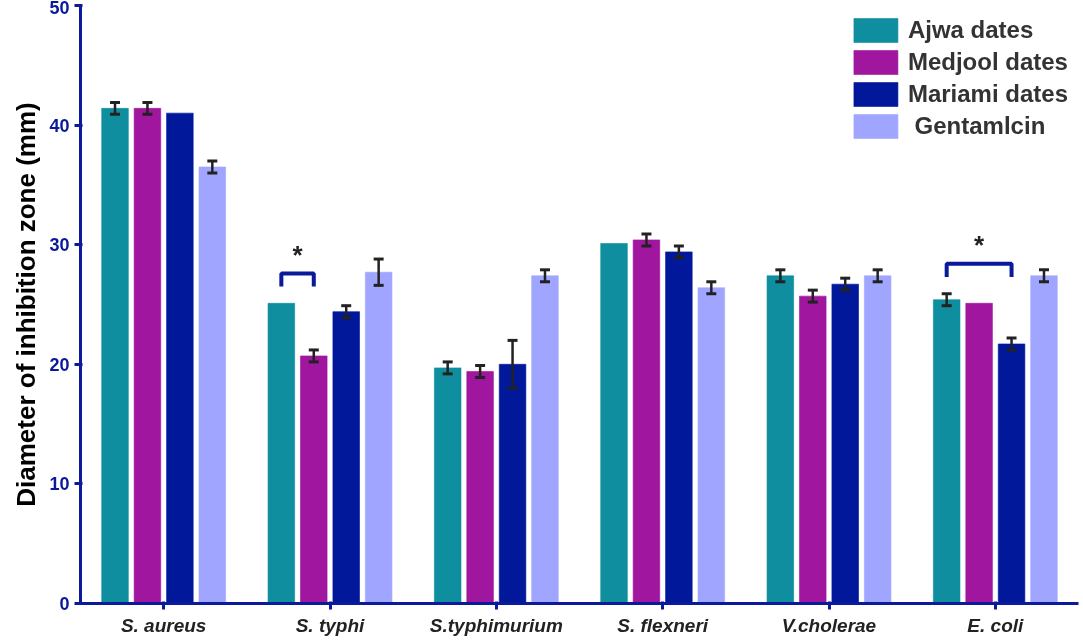 This screenshot has width=1083, height=643. I want to click on y-tick-label: 20, so click(59, 364).